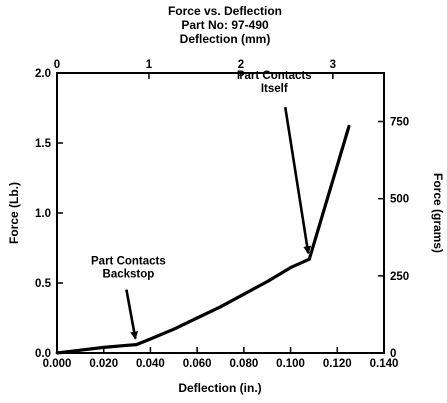 The image size is (447, 403). I want to click on chart-title: Force vs. Deflection, so click(225, 11).